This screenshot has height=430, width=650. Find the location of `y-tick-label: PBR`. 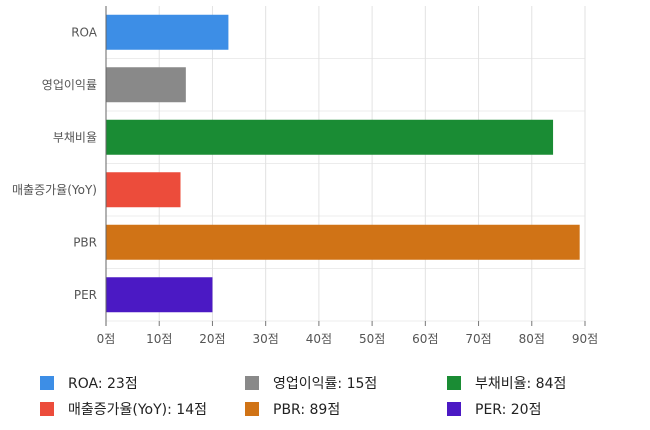

y-tick-label: PBR is located at coordinates (85, 242).